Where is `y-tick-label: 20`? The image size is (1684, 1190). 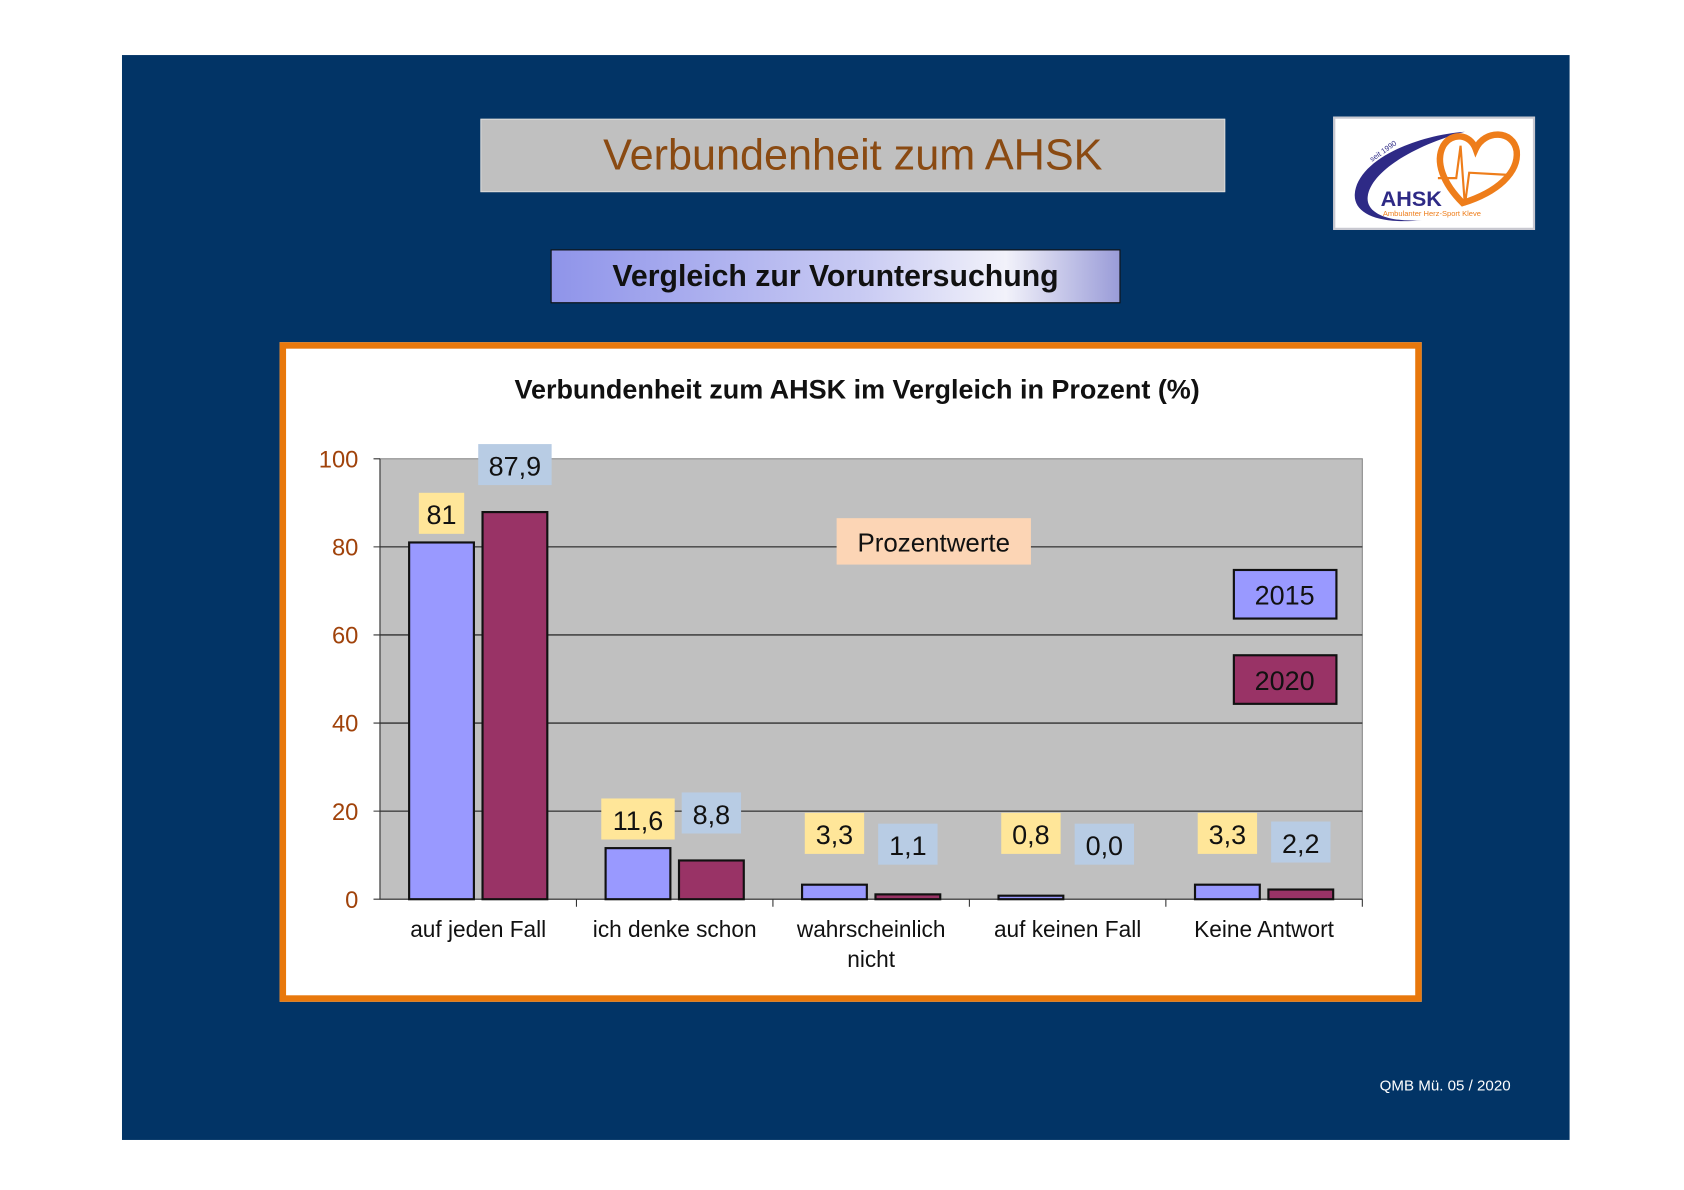
y-tick-label: 20 is located at coordinates (345, 813).